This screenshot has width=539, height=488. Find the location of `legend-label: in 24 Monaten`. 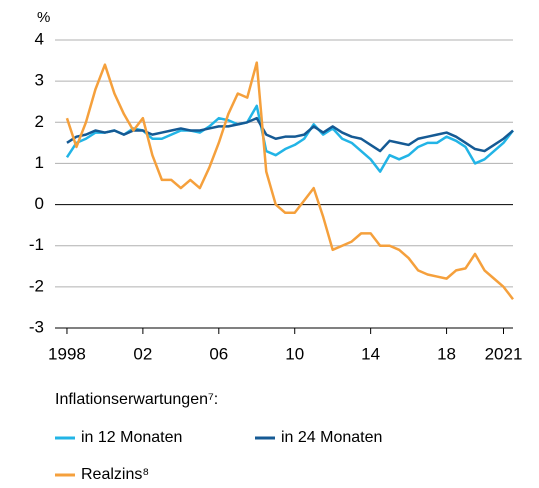

legend-label: in 24 Monaten is located at coordinates (331, 437).